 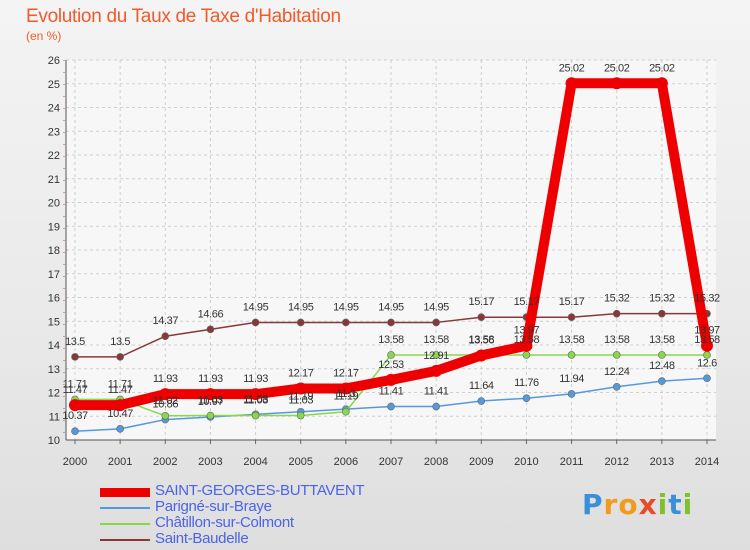 I want to click on x-tick-label: 2003, so click(x=210, y=462).